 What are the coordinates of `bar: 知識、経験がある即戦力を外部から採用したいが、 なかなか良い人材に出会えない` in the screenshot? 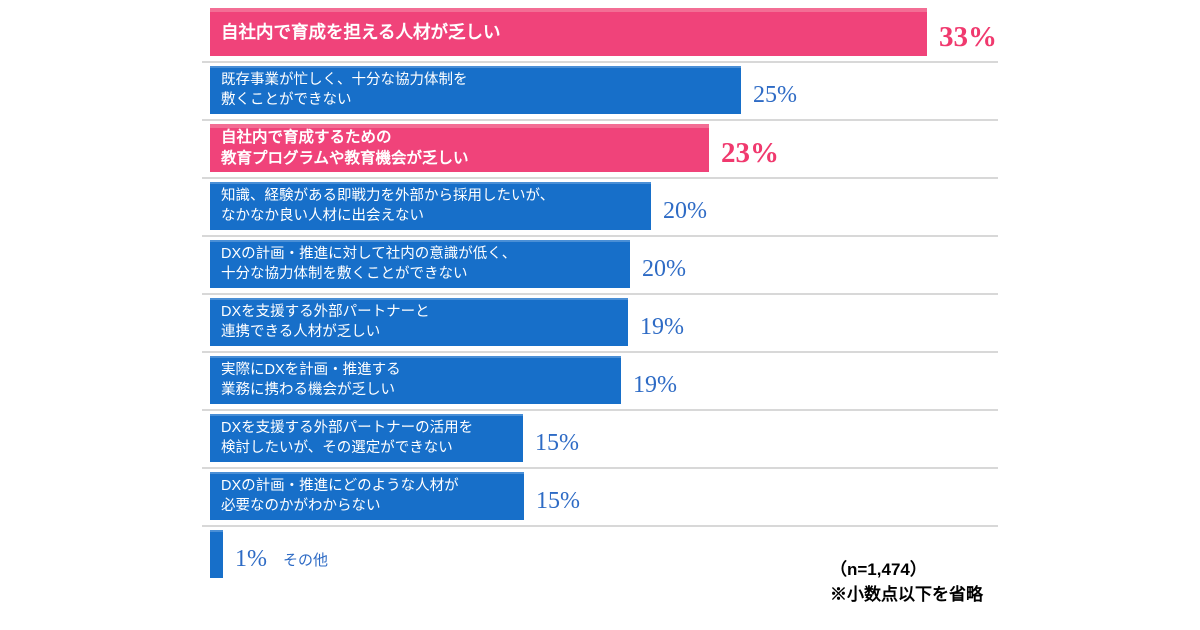 It's located at (430, 206).